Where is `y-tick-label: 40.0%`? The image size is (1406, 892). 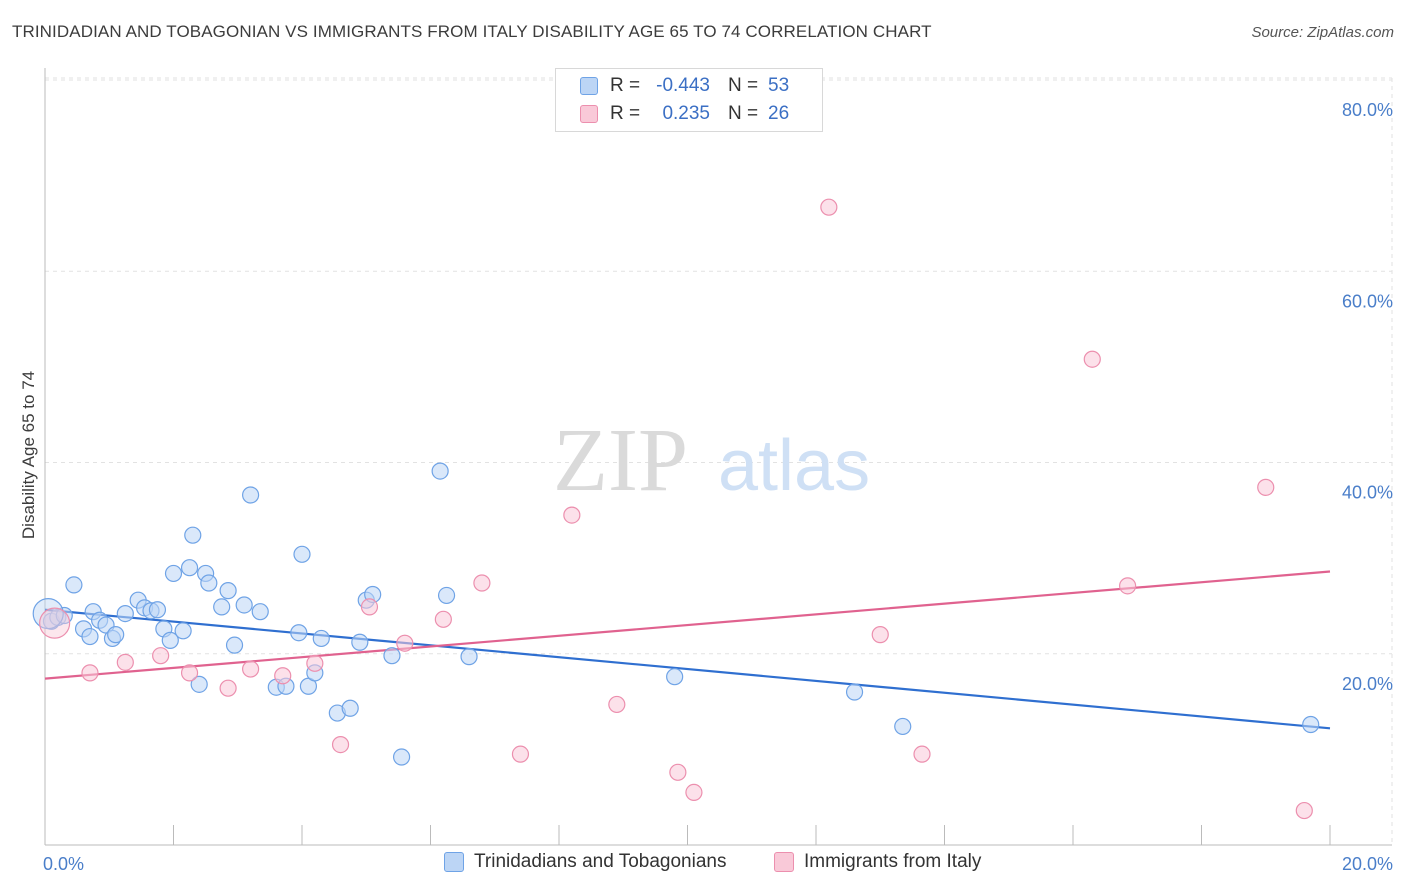
y-tick-label: 40.0% is located at coordinates (1367, 493).